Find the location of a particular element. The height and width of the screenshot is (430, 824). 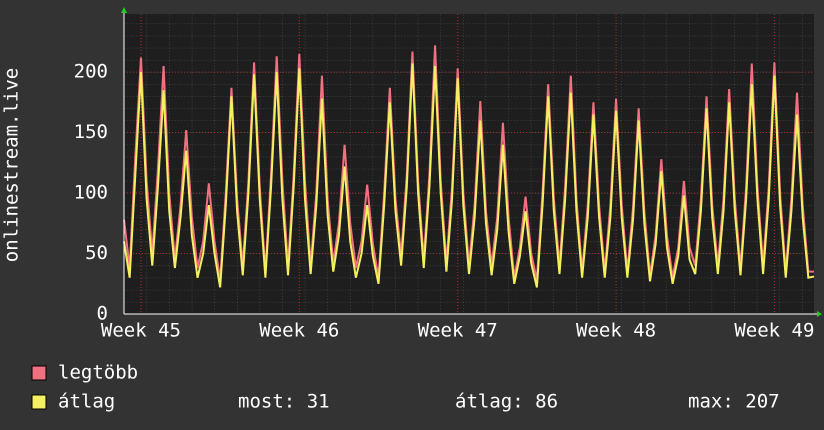

y-tick-label: 200 is located at coordinates (91, 72).